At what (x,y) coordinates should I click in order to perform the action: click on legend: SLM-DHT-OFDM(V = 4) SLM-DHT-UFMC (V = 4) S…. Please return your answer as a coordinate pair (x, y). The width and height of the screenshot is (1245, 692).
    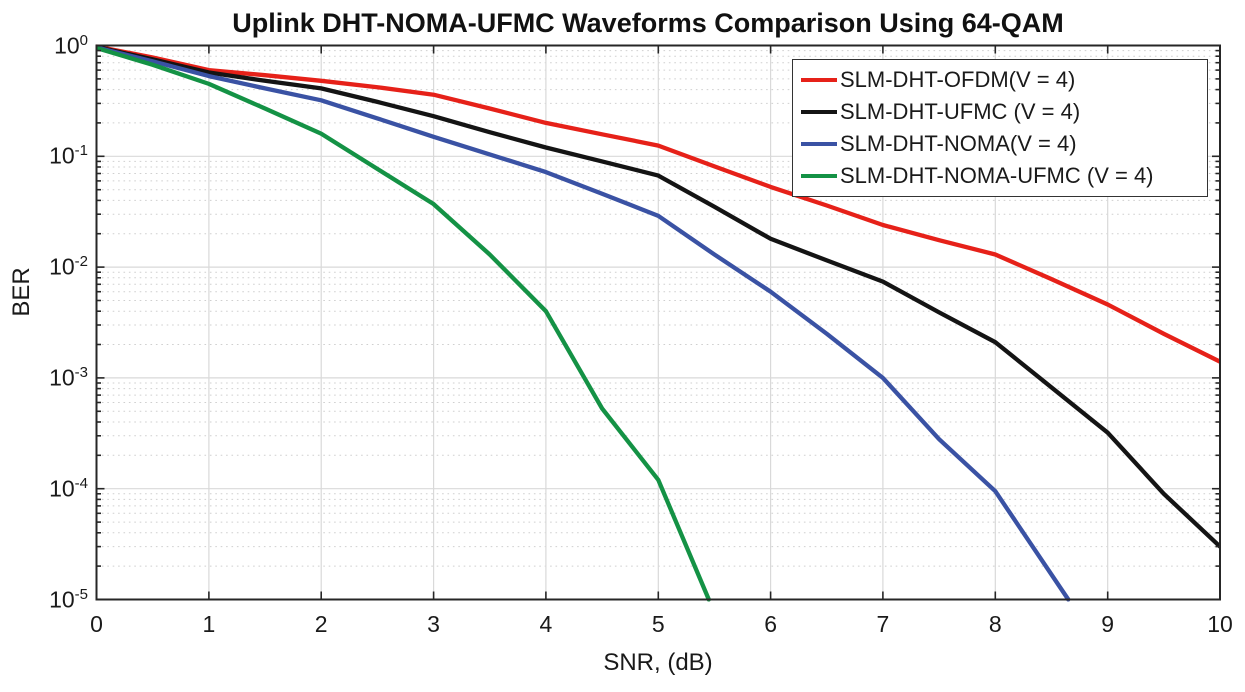
    Looking at the image, I should click on (1000, 128).